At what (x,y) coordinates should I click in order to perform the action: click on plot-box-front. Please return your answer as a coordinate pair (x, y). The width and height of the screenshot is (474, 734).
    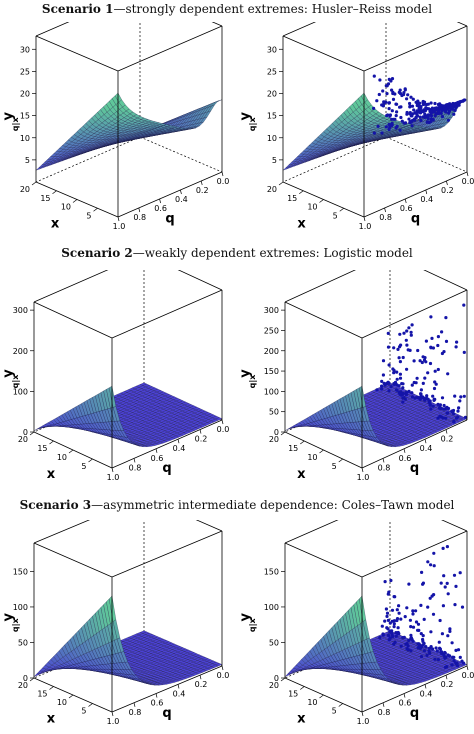
    Looking at the image, I should click on (376, 369).